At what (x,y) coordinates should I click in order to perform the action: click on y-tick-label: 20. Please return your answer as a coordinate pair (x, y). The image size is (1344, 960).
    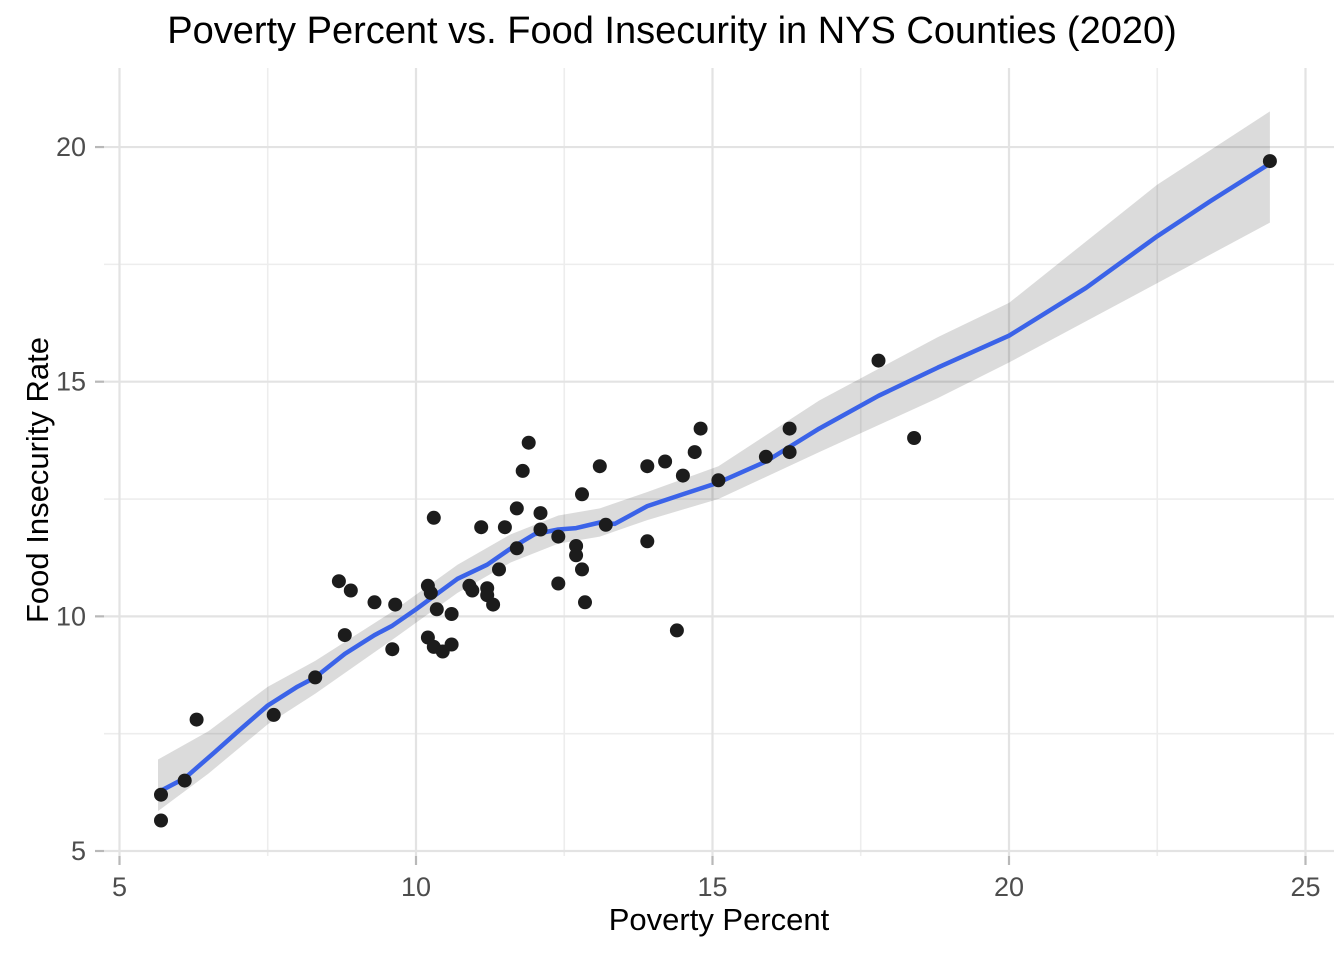
    Looking at the image, I should click on (71, 147).